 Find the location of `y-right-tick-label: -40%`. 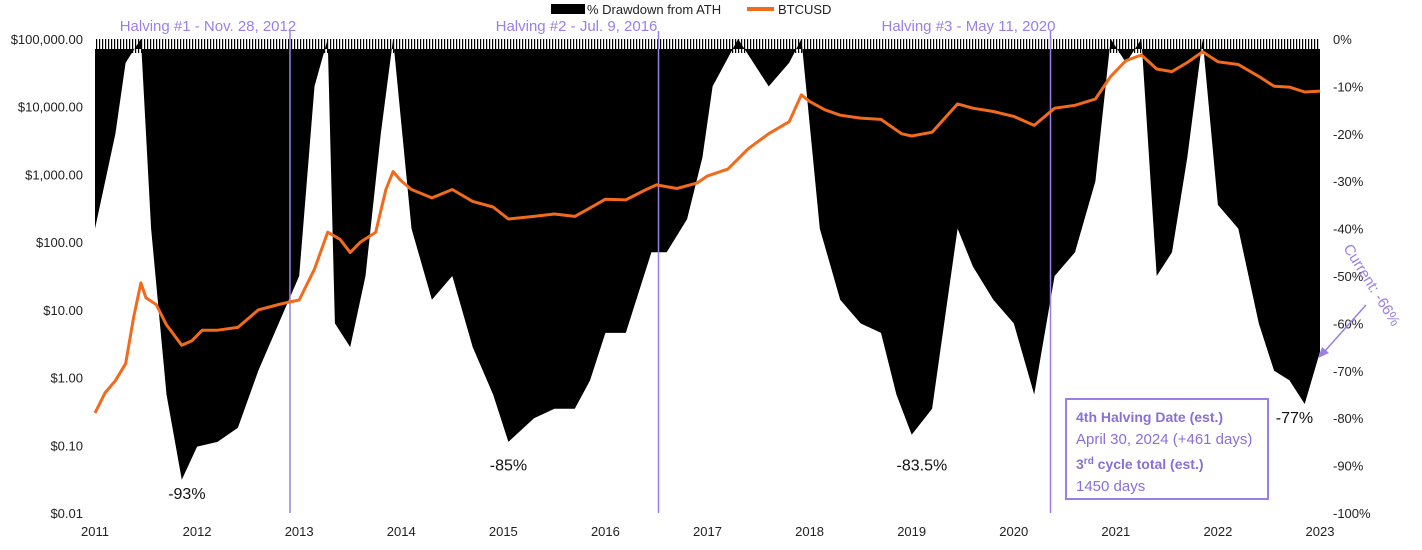

y-right-tick-label: -40% is located at coordinates (1348, 229).